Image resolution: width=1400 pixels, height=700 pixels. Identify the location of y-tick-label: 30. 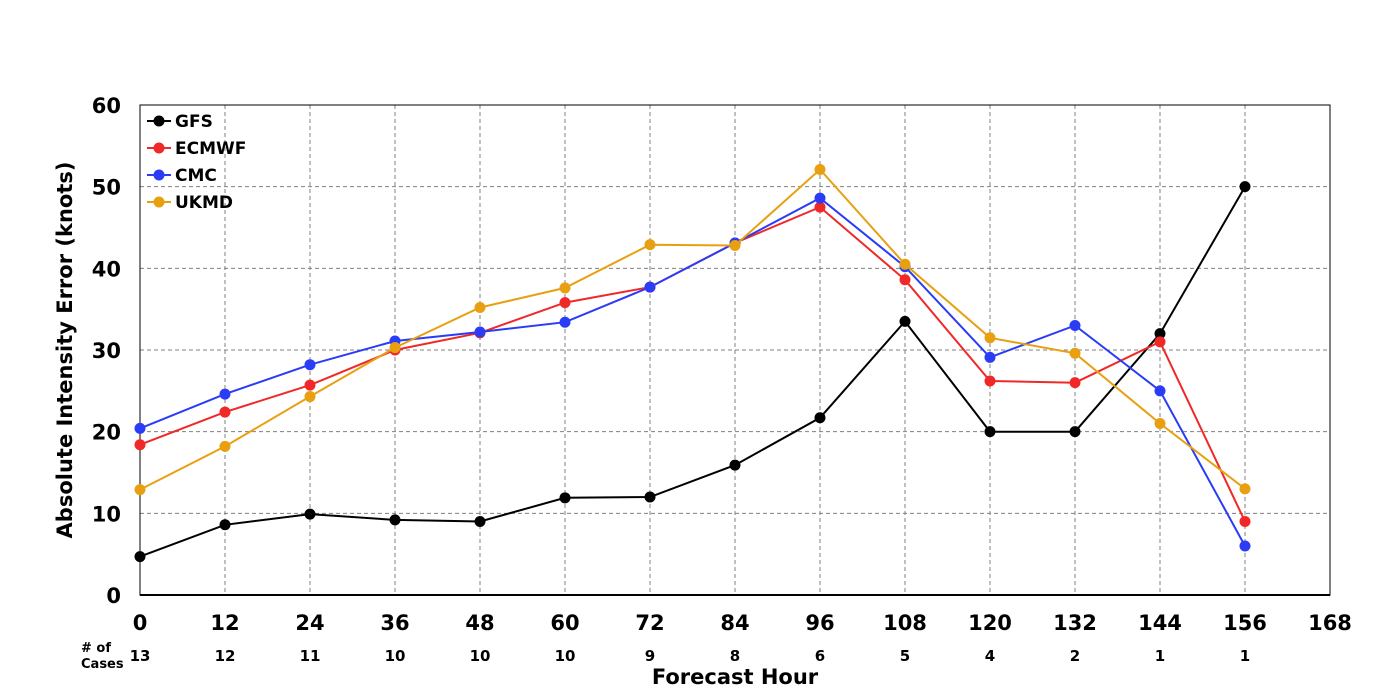
(106, 351).